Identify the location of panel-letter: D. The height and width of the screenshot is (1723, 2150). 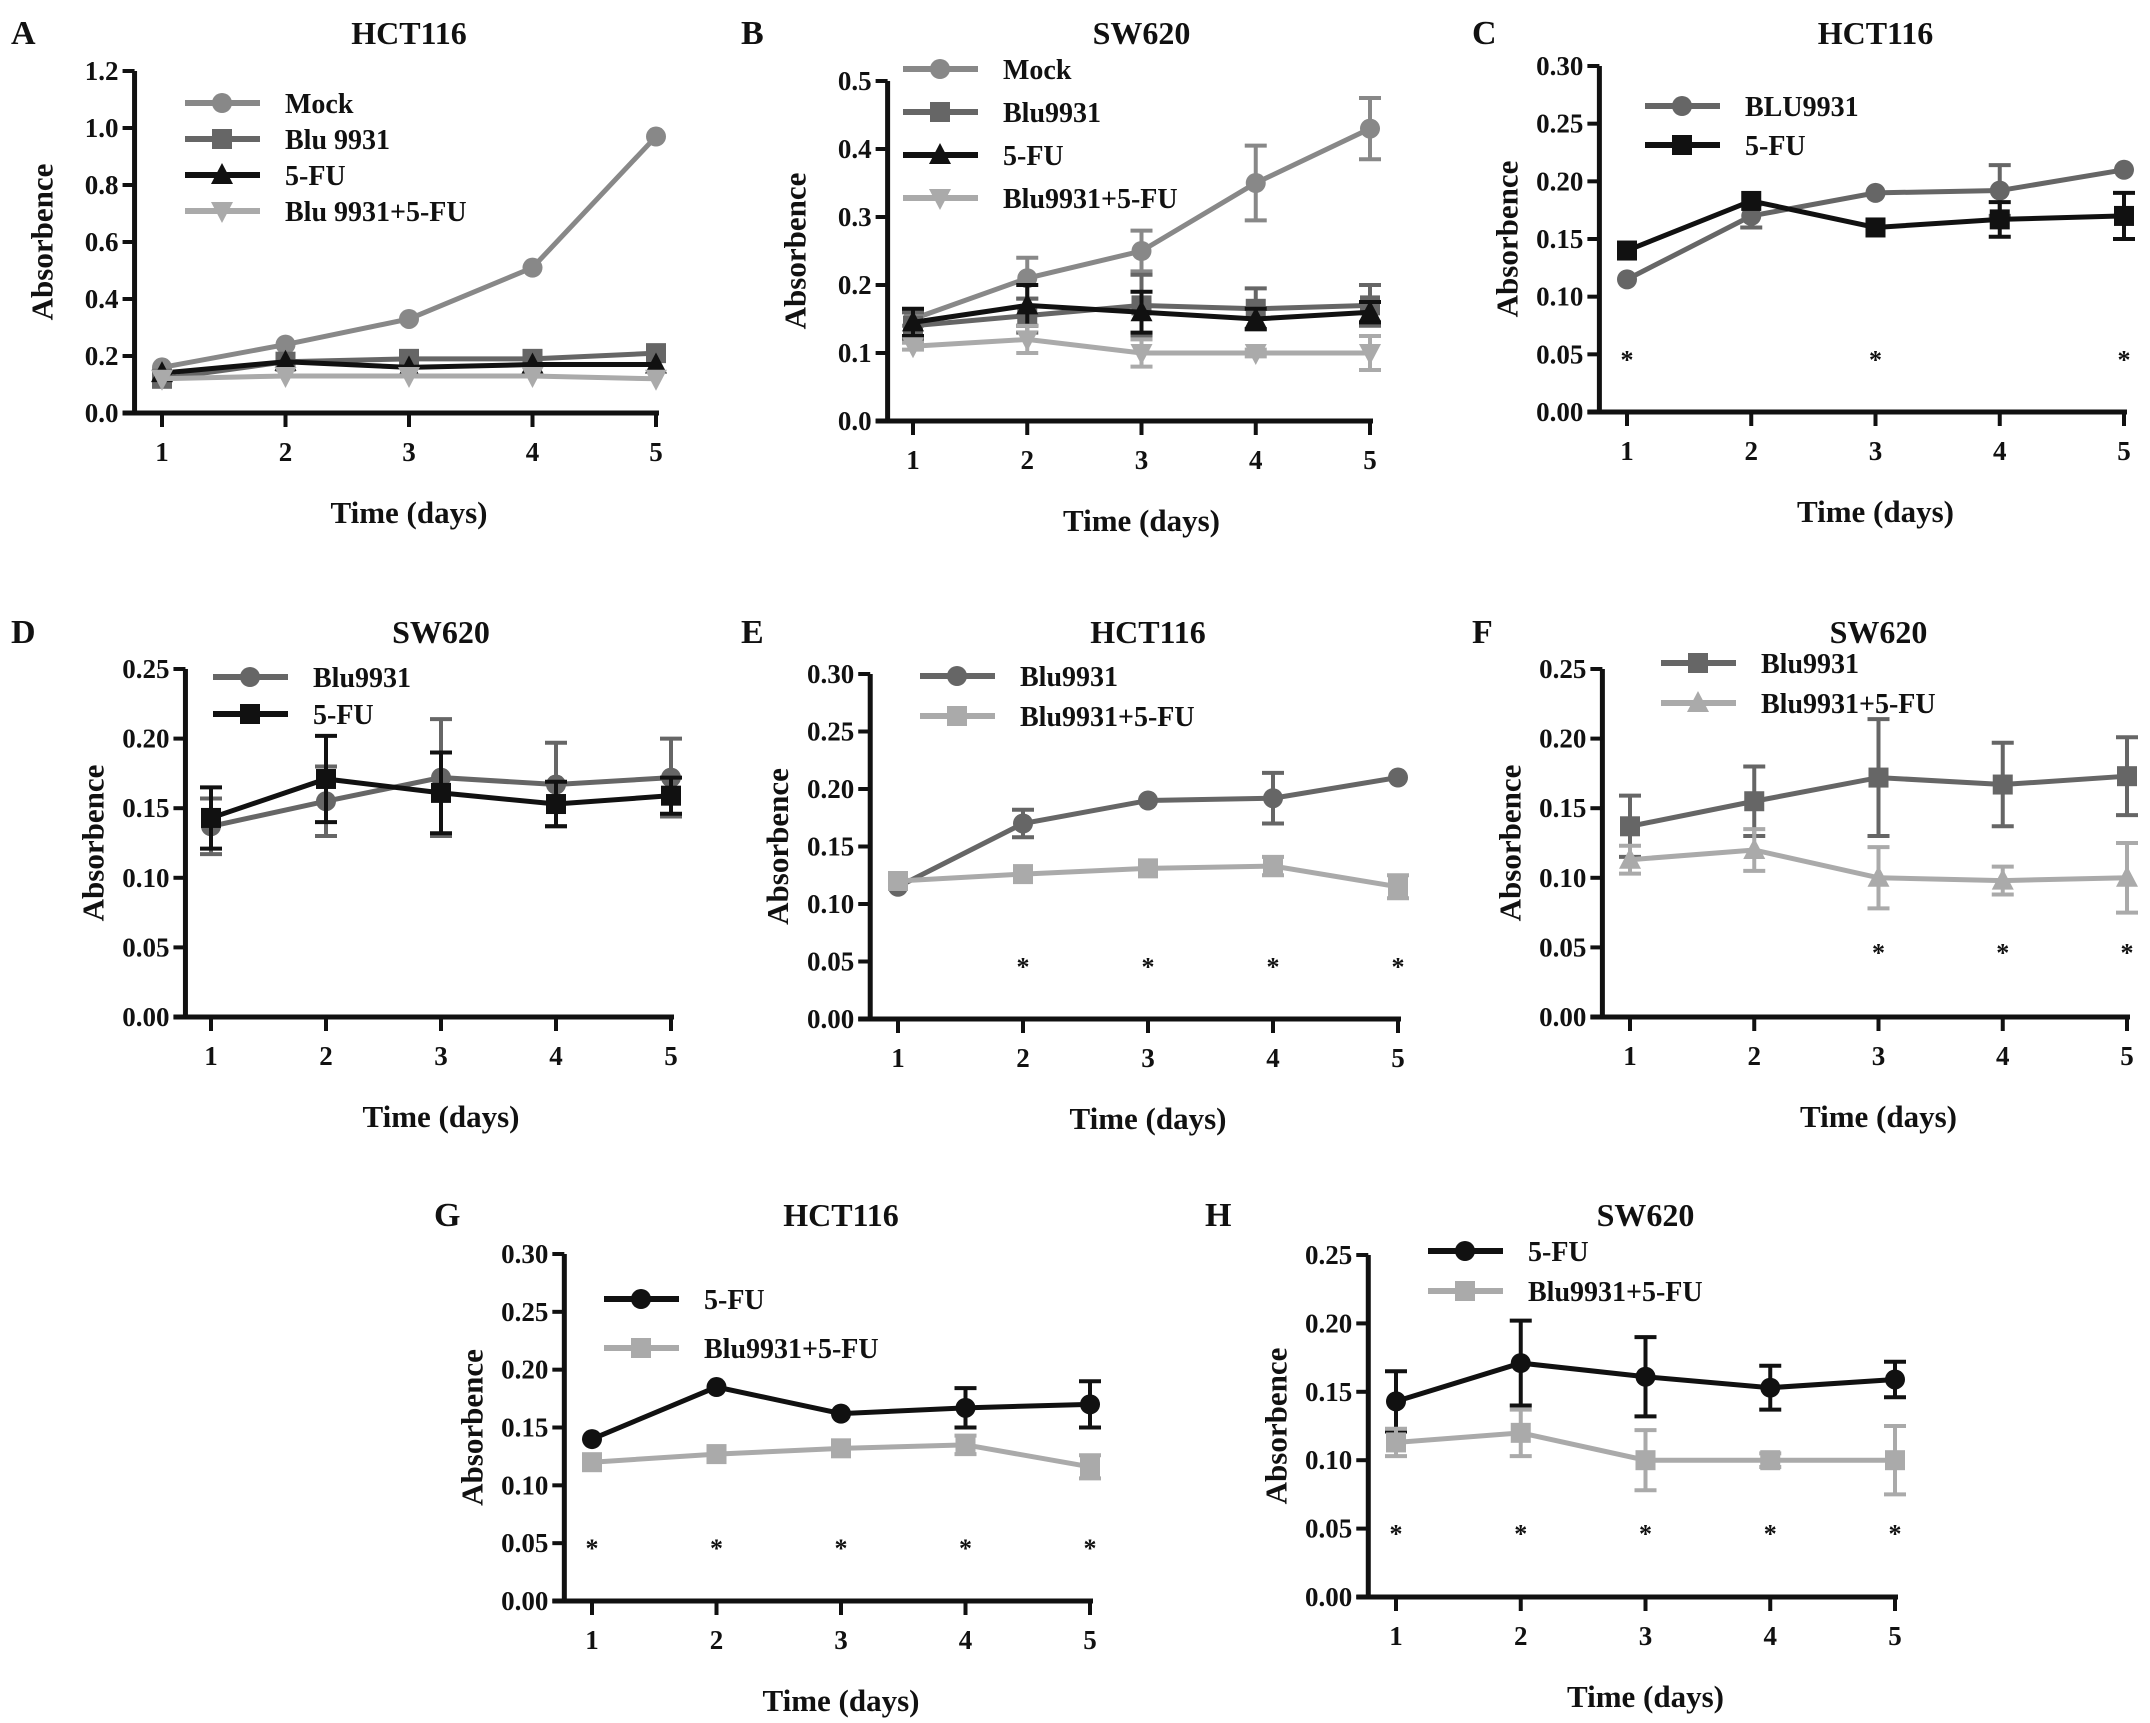
(23, 632).